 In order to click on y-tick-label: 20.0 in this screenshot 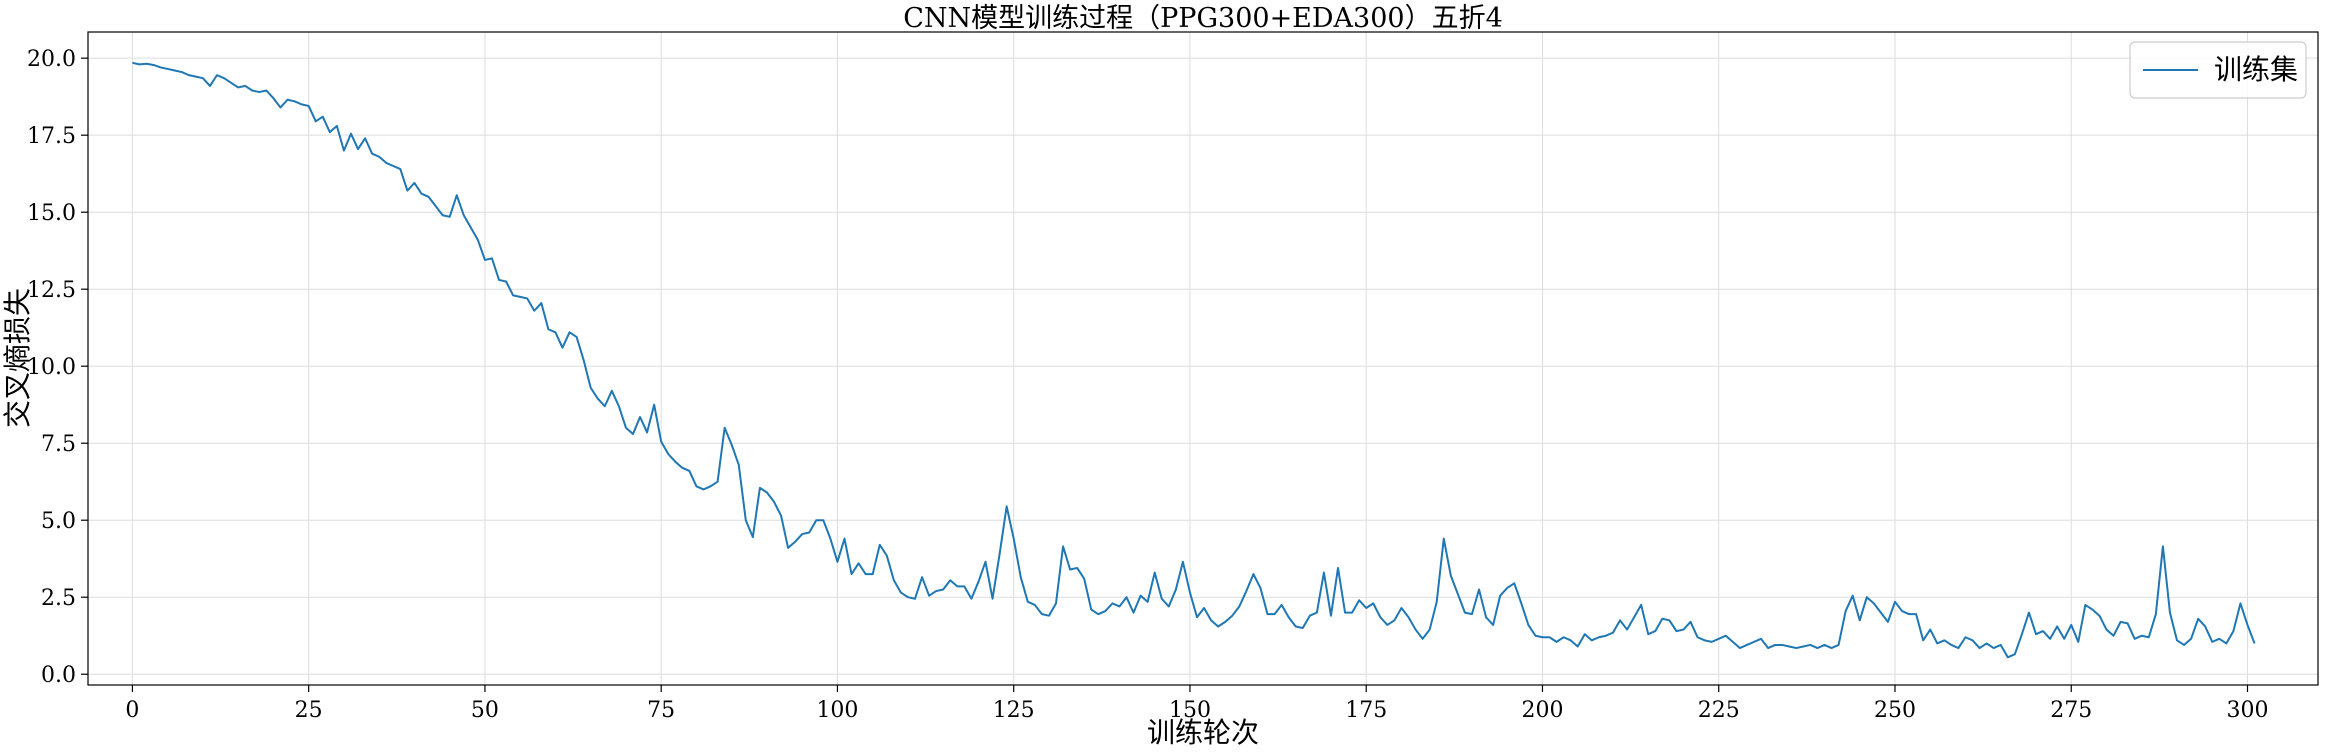, I will do `click(51, 59)`.